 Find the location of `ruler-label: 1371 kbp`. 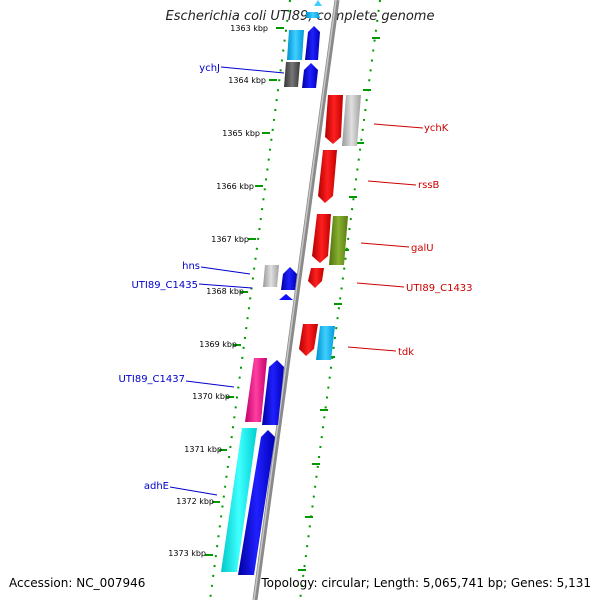

ruler-label: 1371 kbp is located at coordinates (203, 449).